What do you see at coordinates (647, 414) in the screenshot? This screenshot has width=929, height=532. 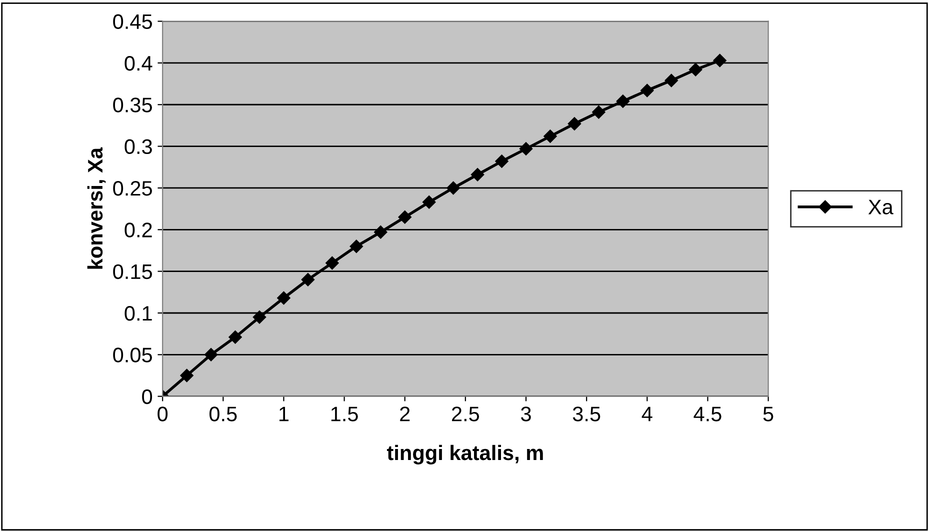 I see `x-tick-label: 4` at bounding box center [647, 414].